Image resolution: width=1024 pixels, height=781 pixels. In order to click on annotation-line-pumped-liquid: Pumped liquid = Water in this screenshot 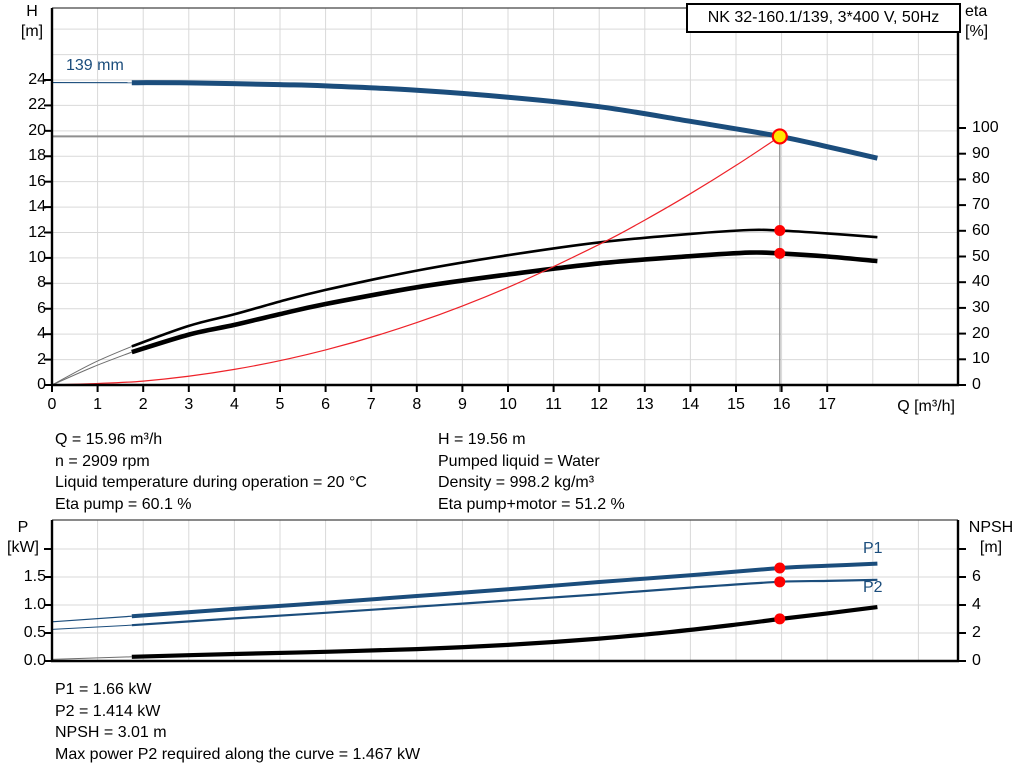, I will do `click(519, 461)`.